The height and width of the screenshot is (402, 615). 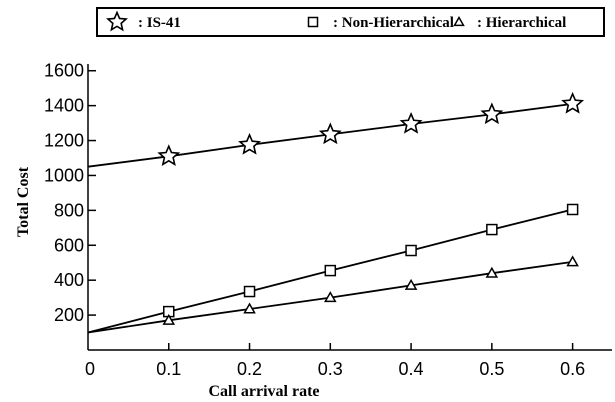 What do you see at coordinates (411, 369) in the screenshot?
I see `x-tick-label: 0.4` at bounding box center [411, 369].